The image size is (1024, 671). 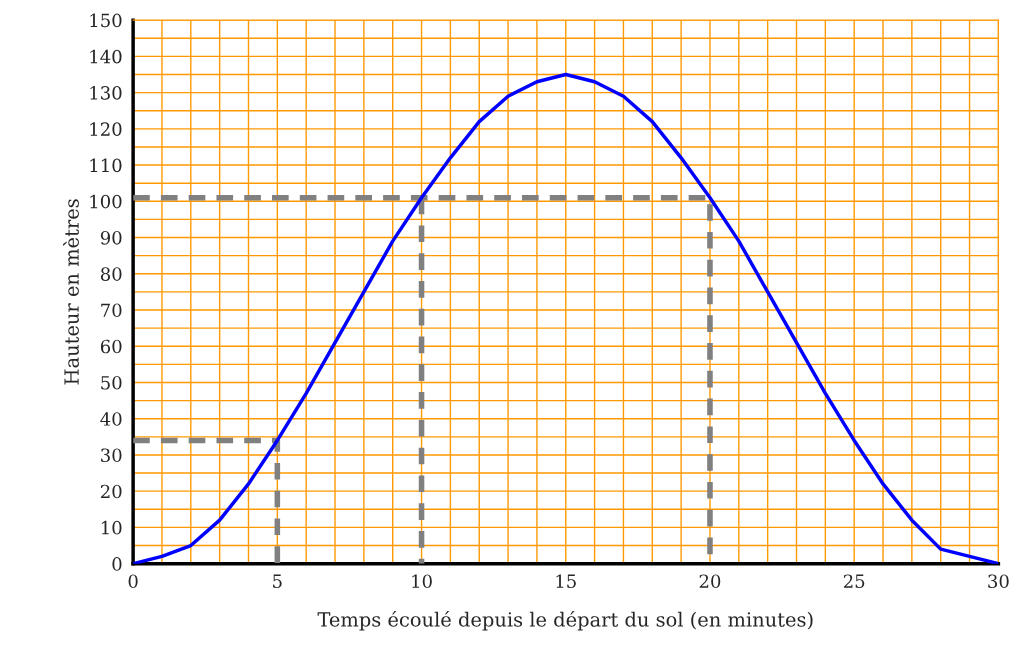 I want to click on y-tick-label: 20, so click(x=111, y=491).